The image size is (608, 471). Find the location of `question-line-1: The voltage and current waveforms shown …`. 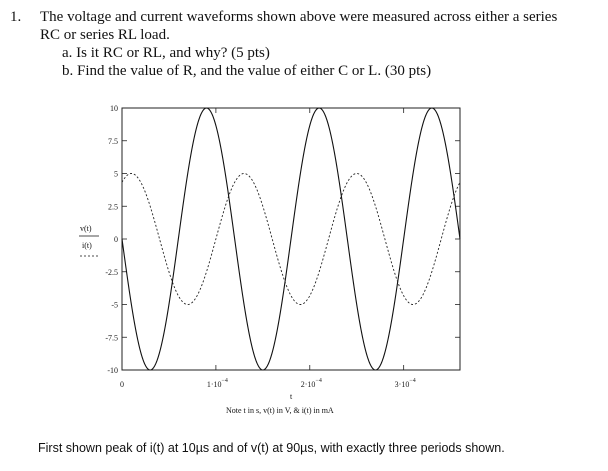

question-line-1: The voltage and current waveforms shown … is located at coordinates (299, 17).